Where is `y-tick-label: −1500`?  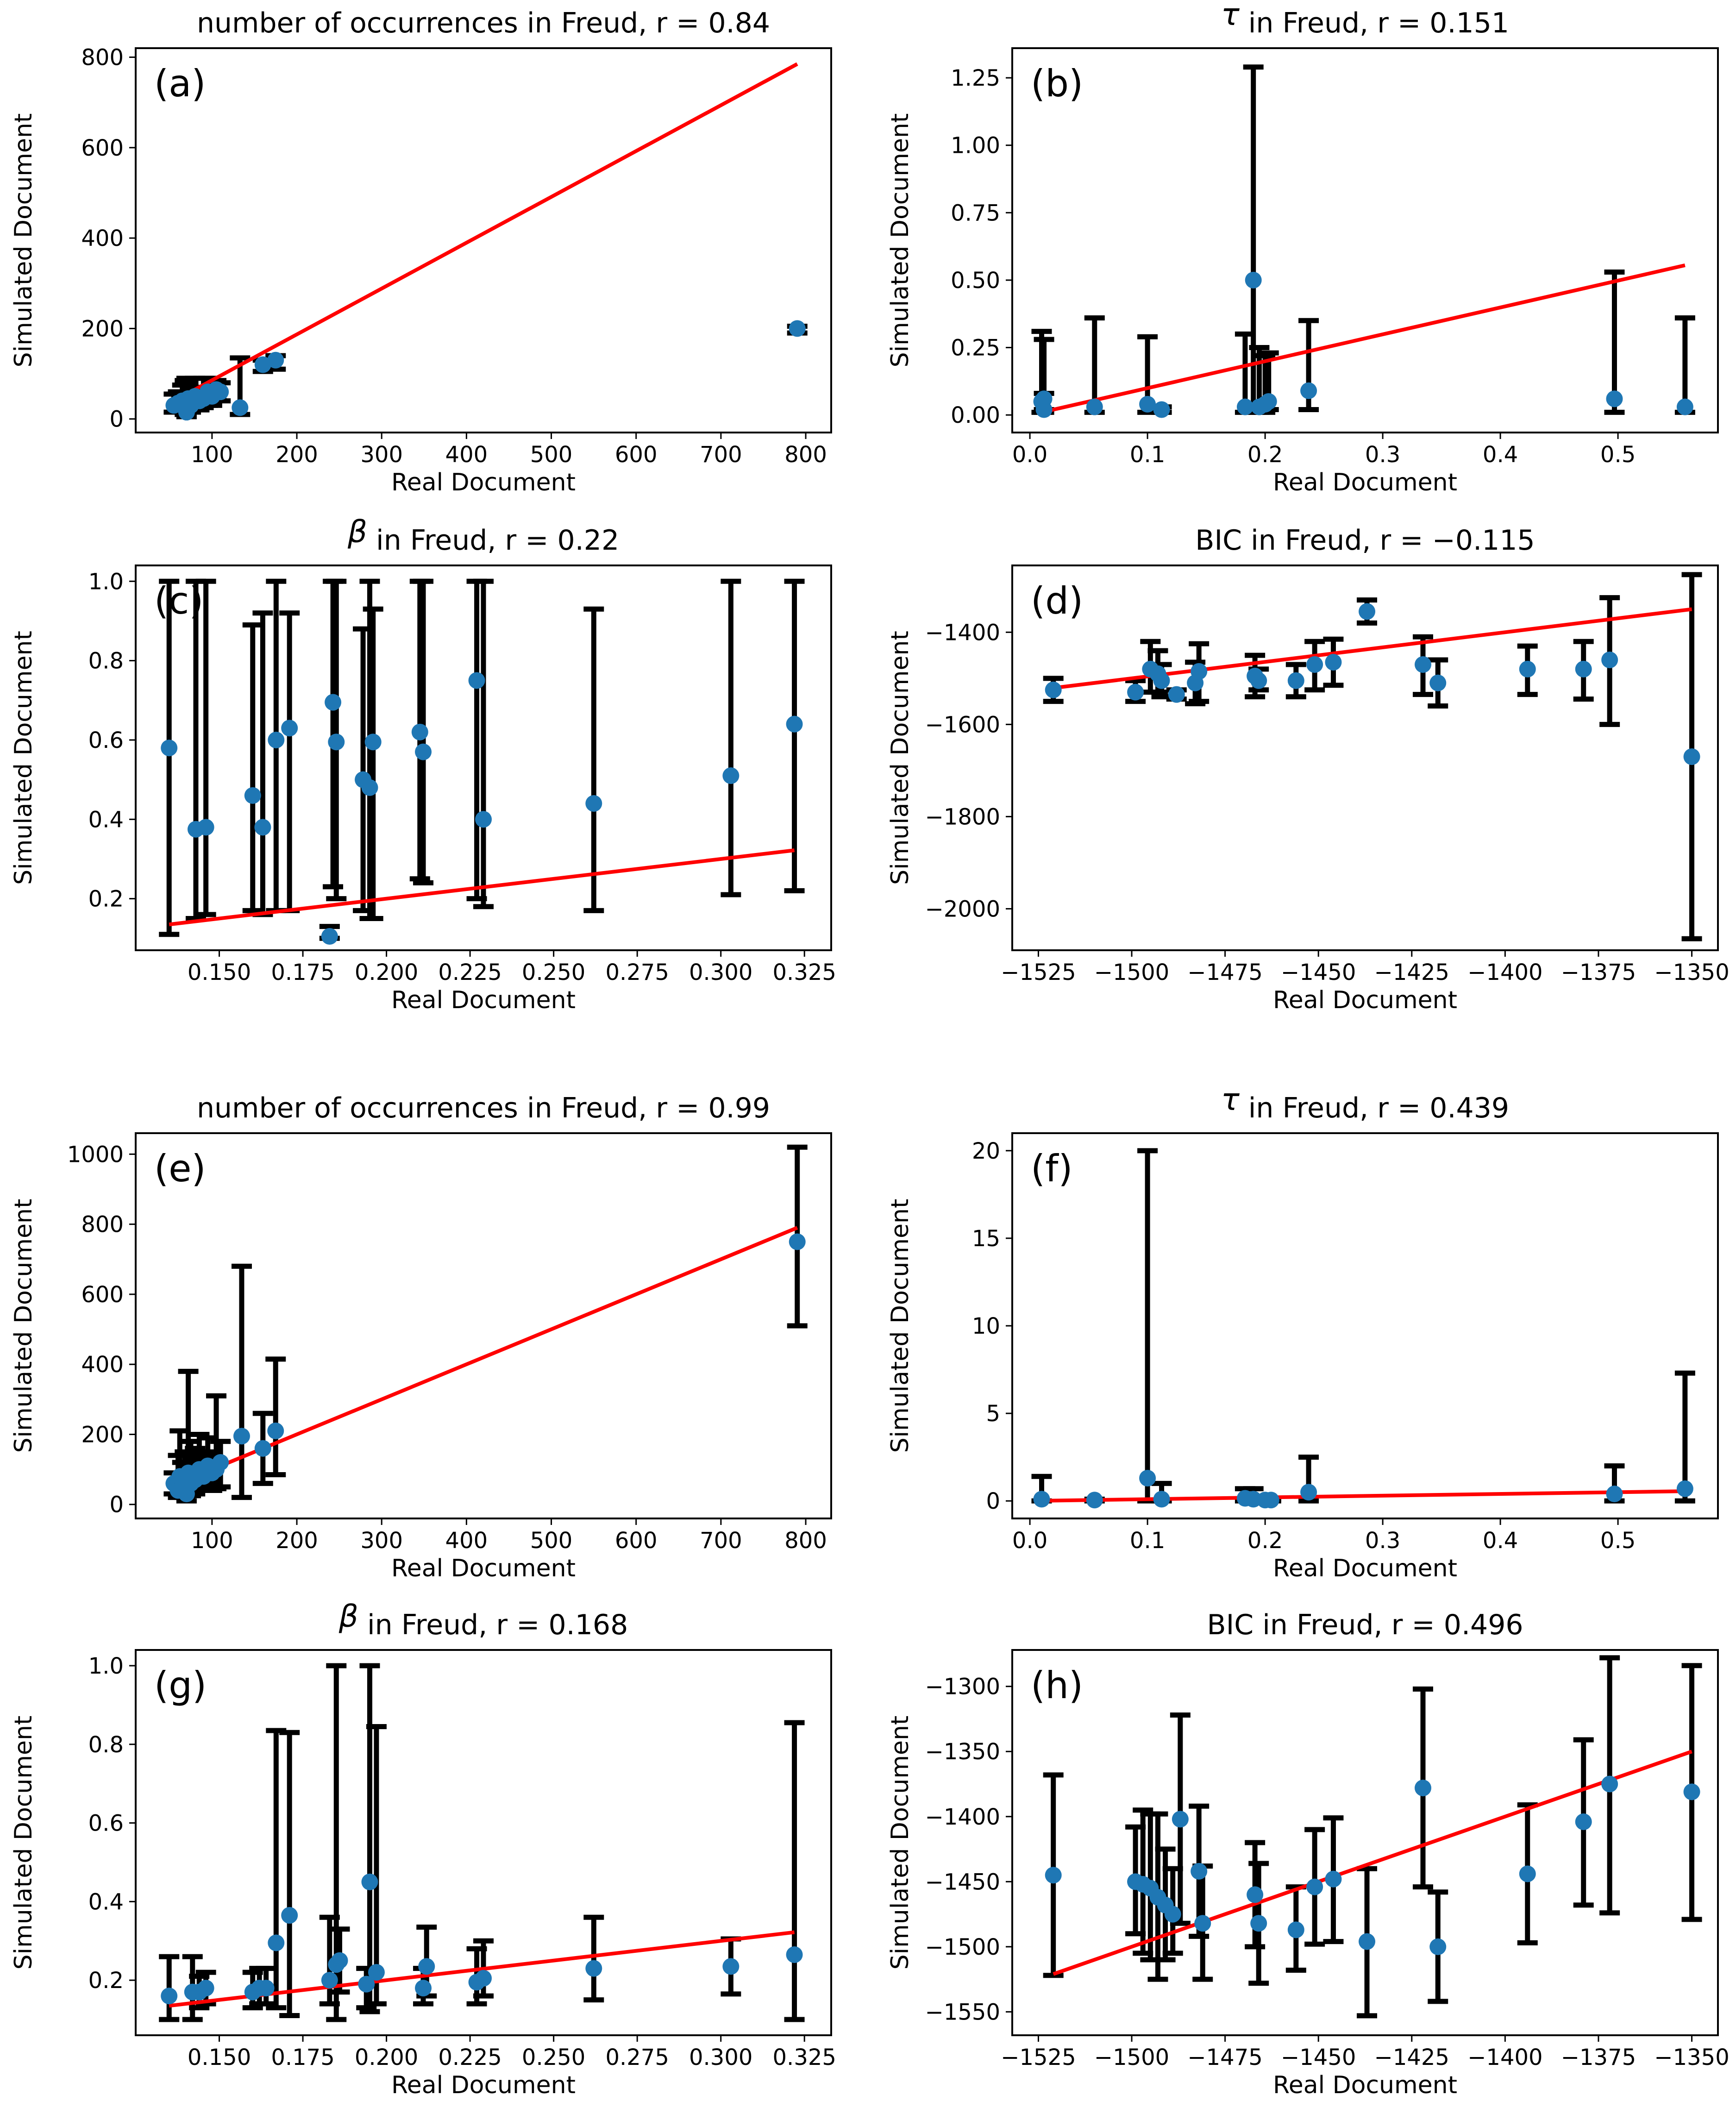 y-tick-label: −1500 is located at coordinates (962, 1947).